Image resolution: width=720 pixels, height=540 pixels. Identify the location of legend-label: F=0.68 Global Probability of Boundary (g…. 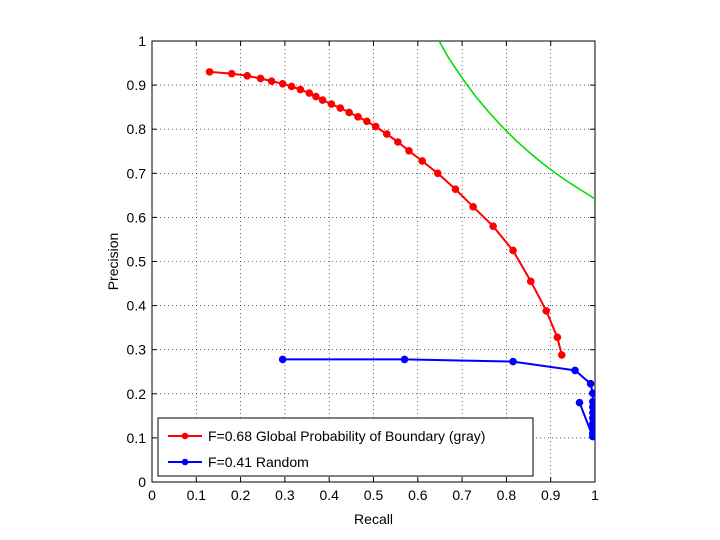
(346, 436).